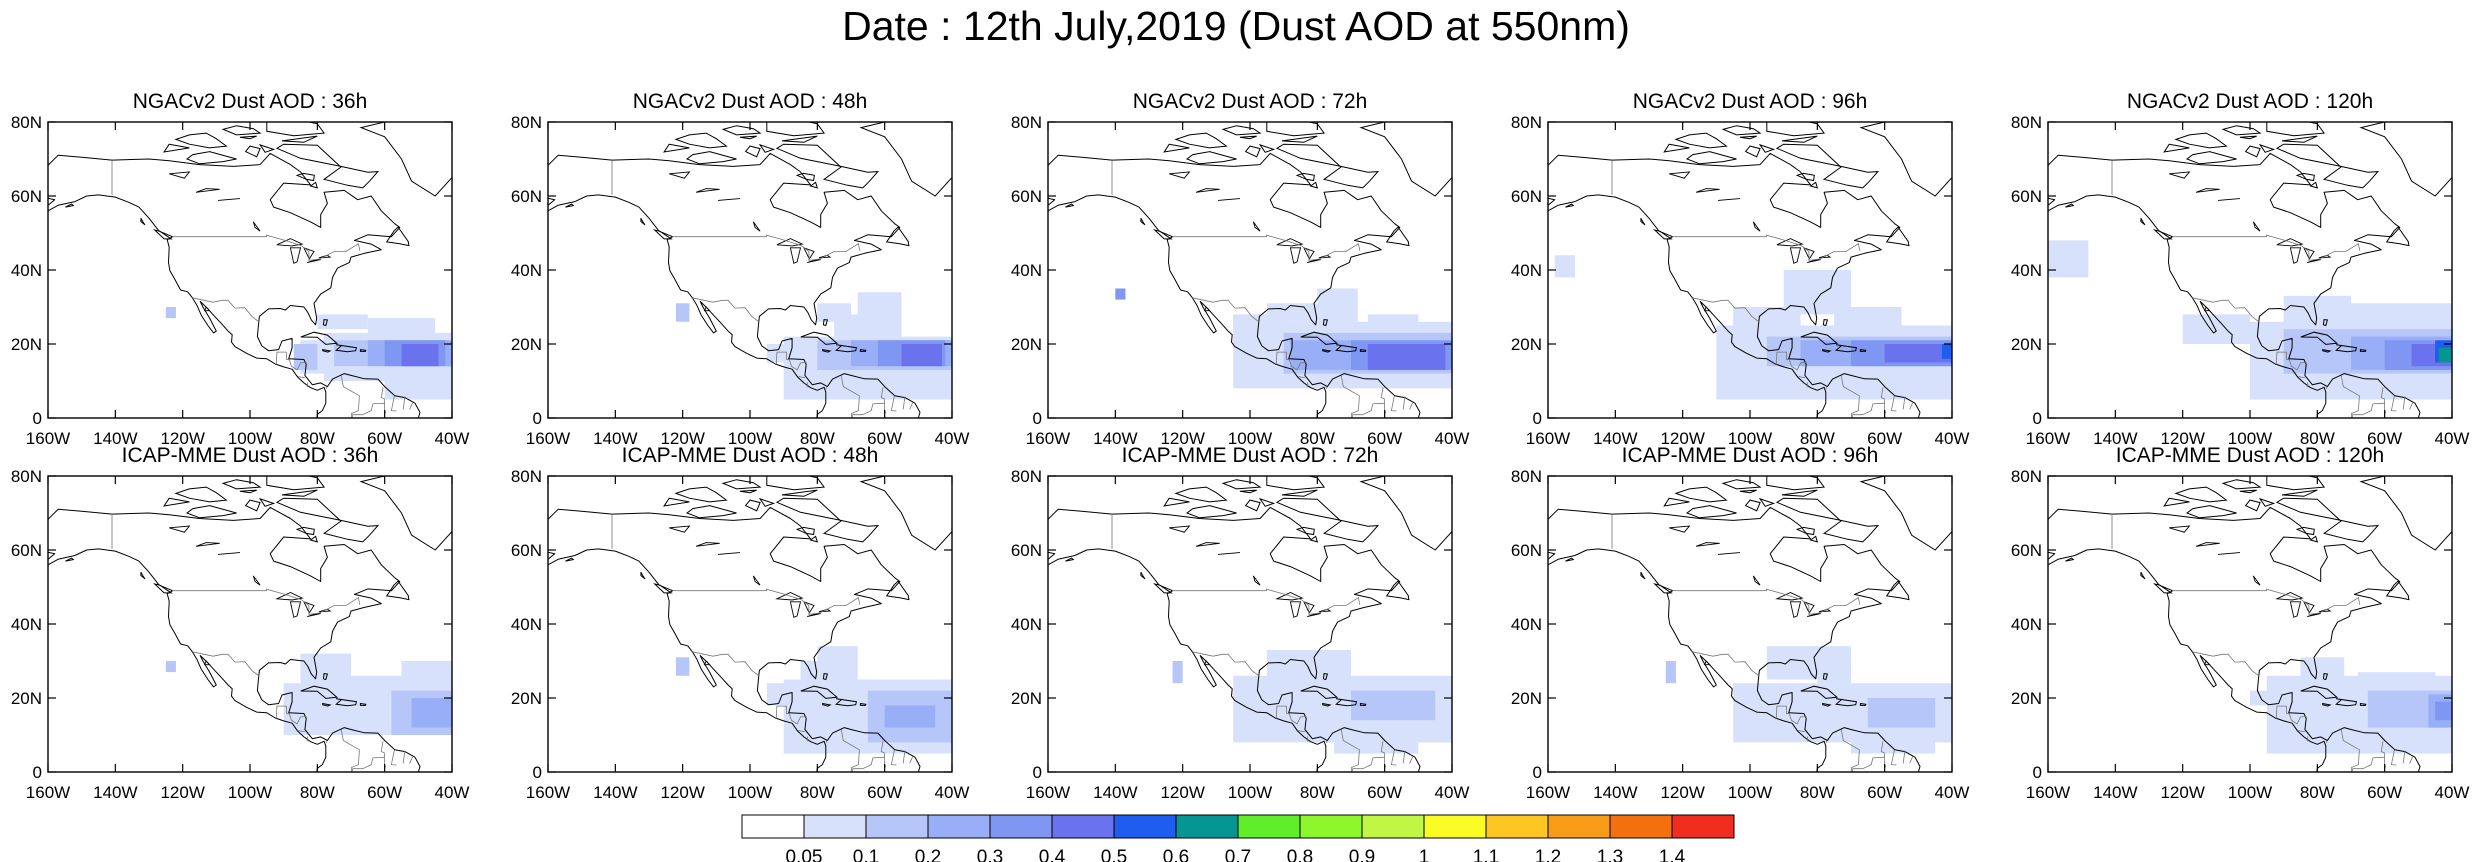  Describe the element at coordinates (2048, 438) in the screenshot. I see `x-tick-label: 160W` at that location.